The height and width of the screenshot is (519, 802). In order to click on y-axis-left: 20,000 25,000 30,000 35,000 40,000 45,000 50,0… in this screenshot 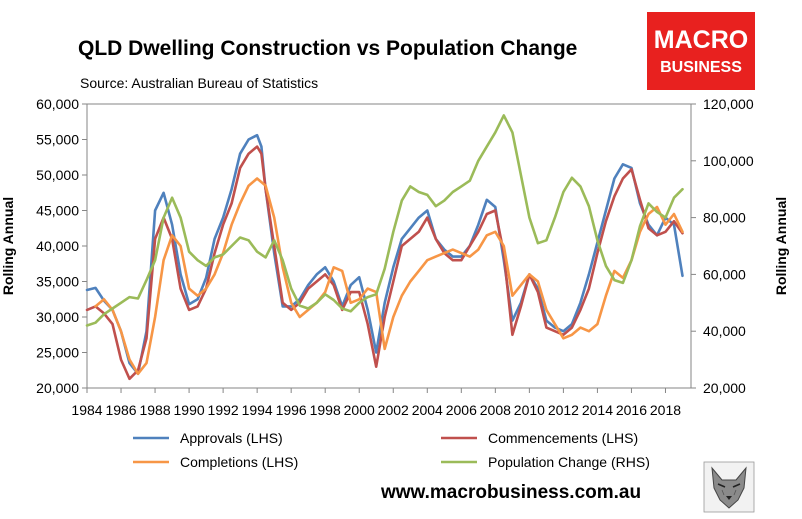, I will do `click(61, 246)`.